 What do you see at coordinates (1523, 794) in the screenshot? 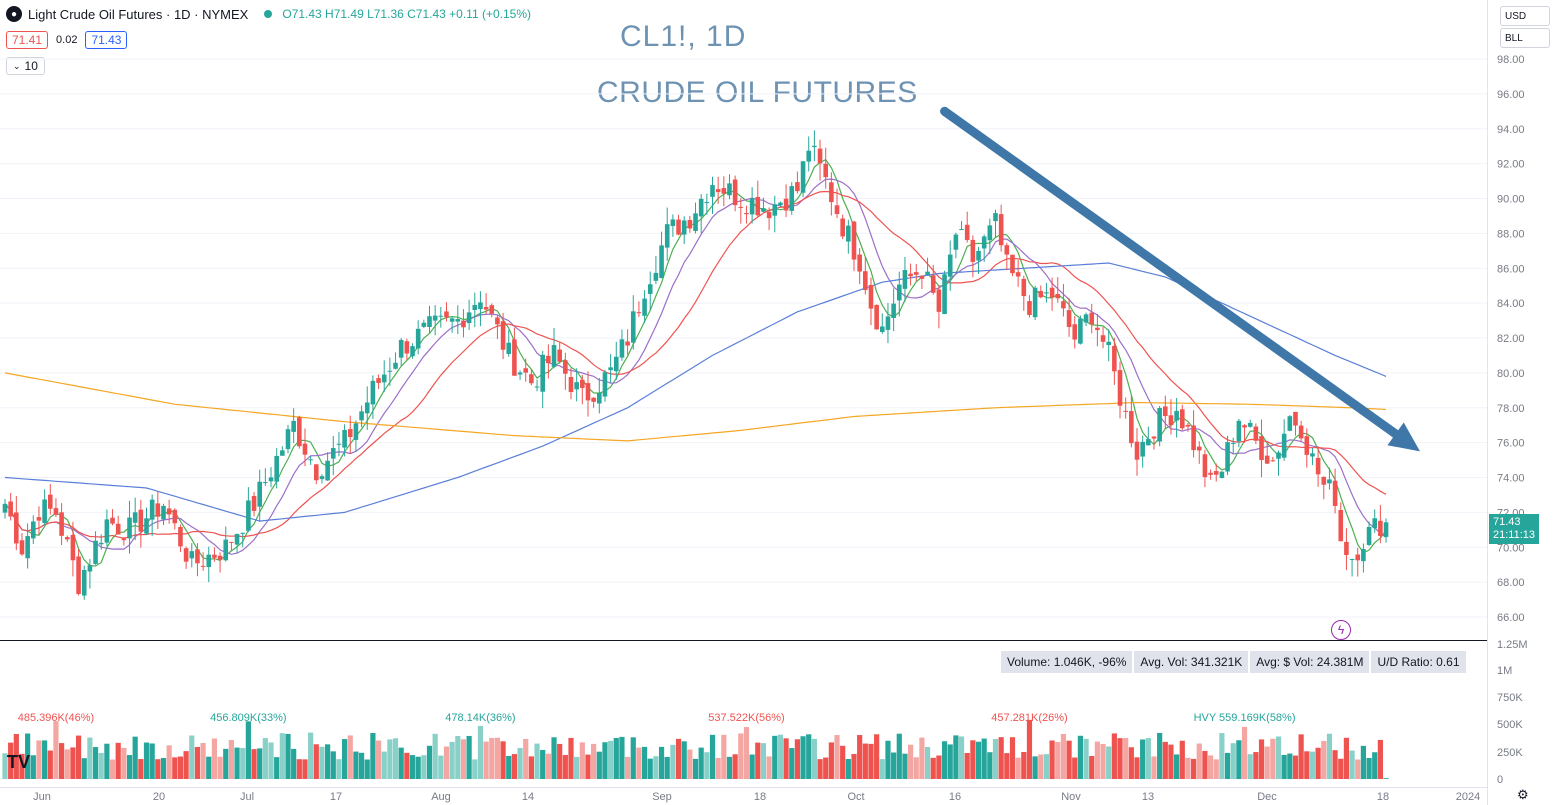
I see `settings-gear-icon: ⚙` at bounding box center [1523, 794].